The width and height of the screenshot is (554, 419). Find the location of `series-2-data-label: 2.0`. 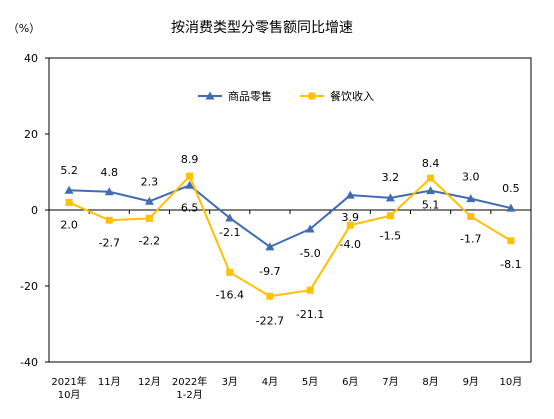

series-2-data-label: 2.0 is located at coordinates (69, 224).